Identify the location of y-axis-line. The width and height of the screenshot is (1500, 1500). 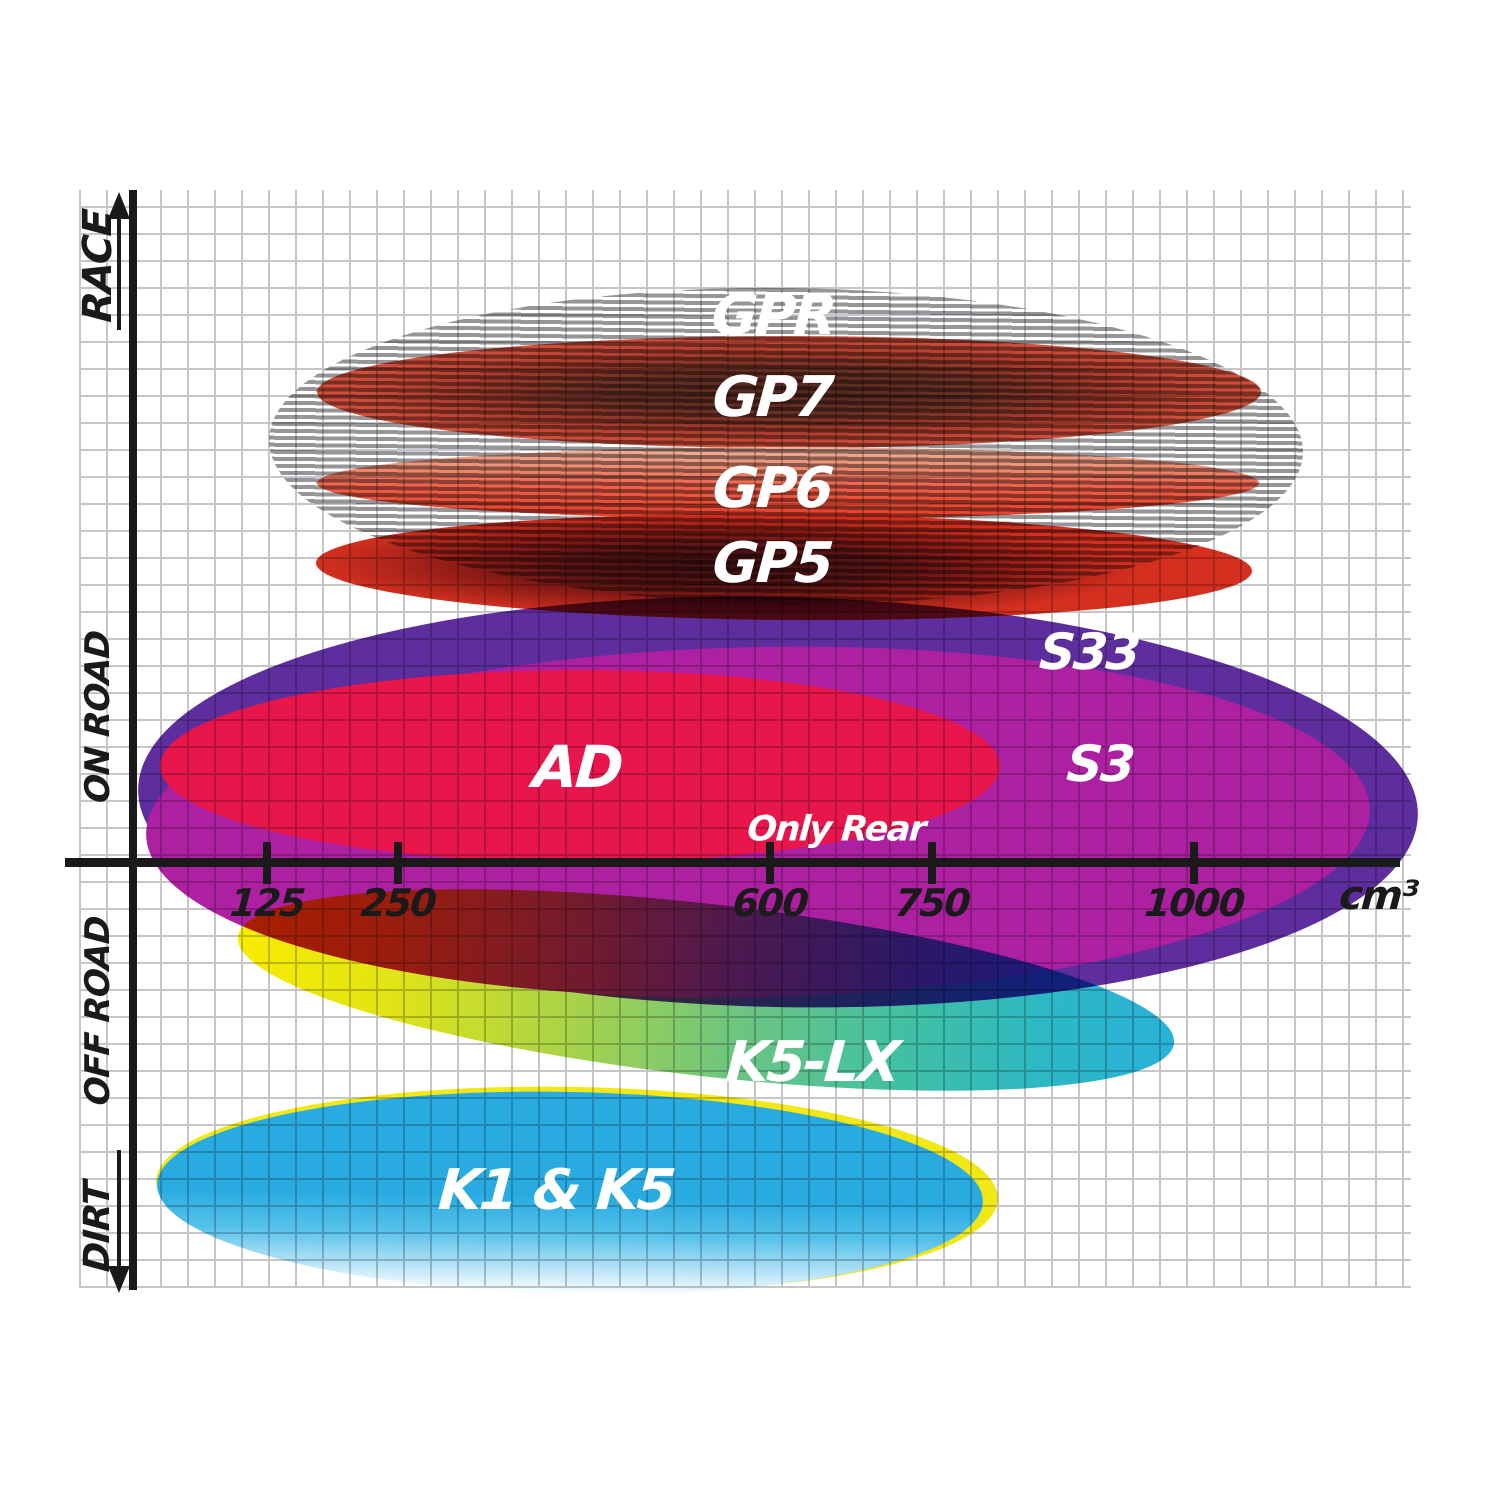
(133, 740).